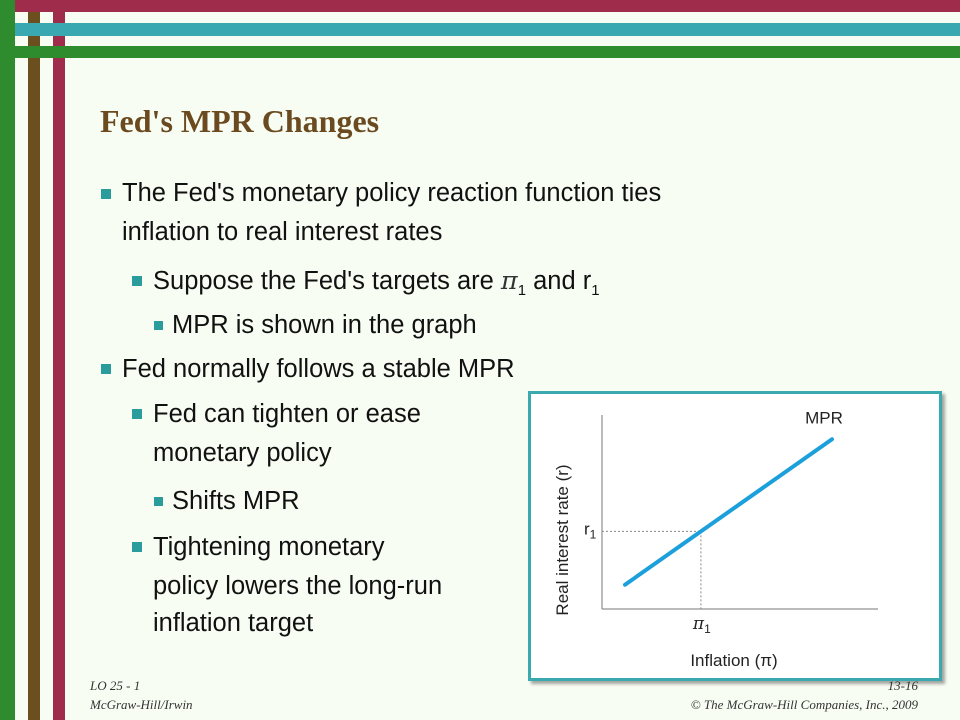 The height and width of the screenshot is (720, 960). What do you see at coordinates (236, 501) in the screenshot?
I see `bullet-text: Shifts MPR` at bounding box center [236, 501].